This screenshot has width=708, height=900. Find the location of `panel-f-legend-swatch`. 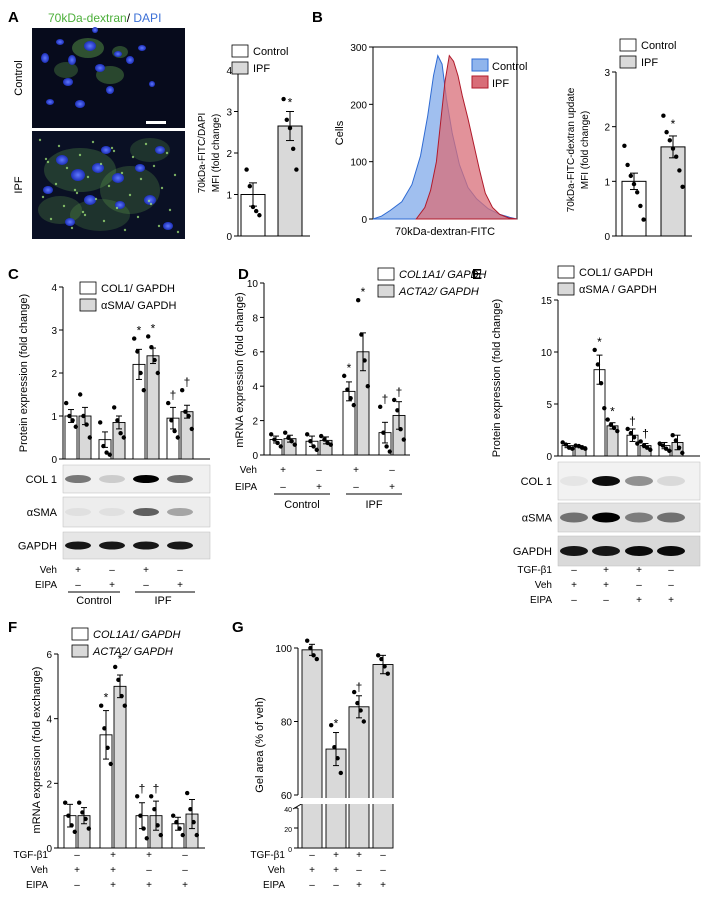

panel-f-legend-swatch is located at coordinates (80, 651).